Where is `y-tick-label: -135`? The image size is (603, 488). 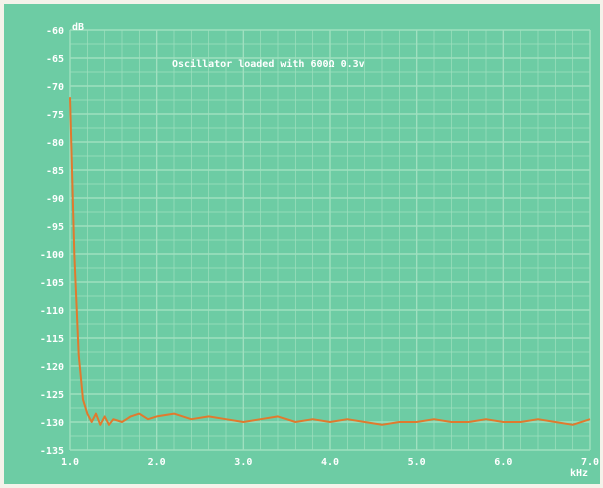 y-tick-label: -135 is located at coordinates (52, 451).